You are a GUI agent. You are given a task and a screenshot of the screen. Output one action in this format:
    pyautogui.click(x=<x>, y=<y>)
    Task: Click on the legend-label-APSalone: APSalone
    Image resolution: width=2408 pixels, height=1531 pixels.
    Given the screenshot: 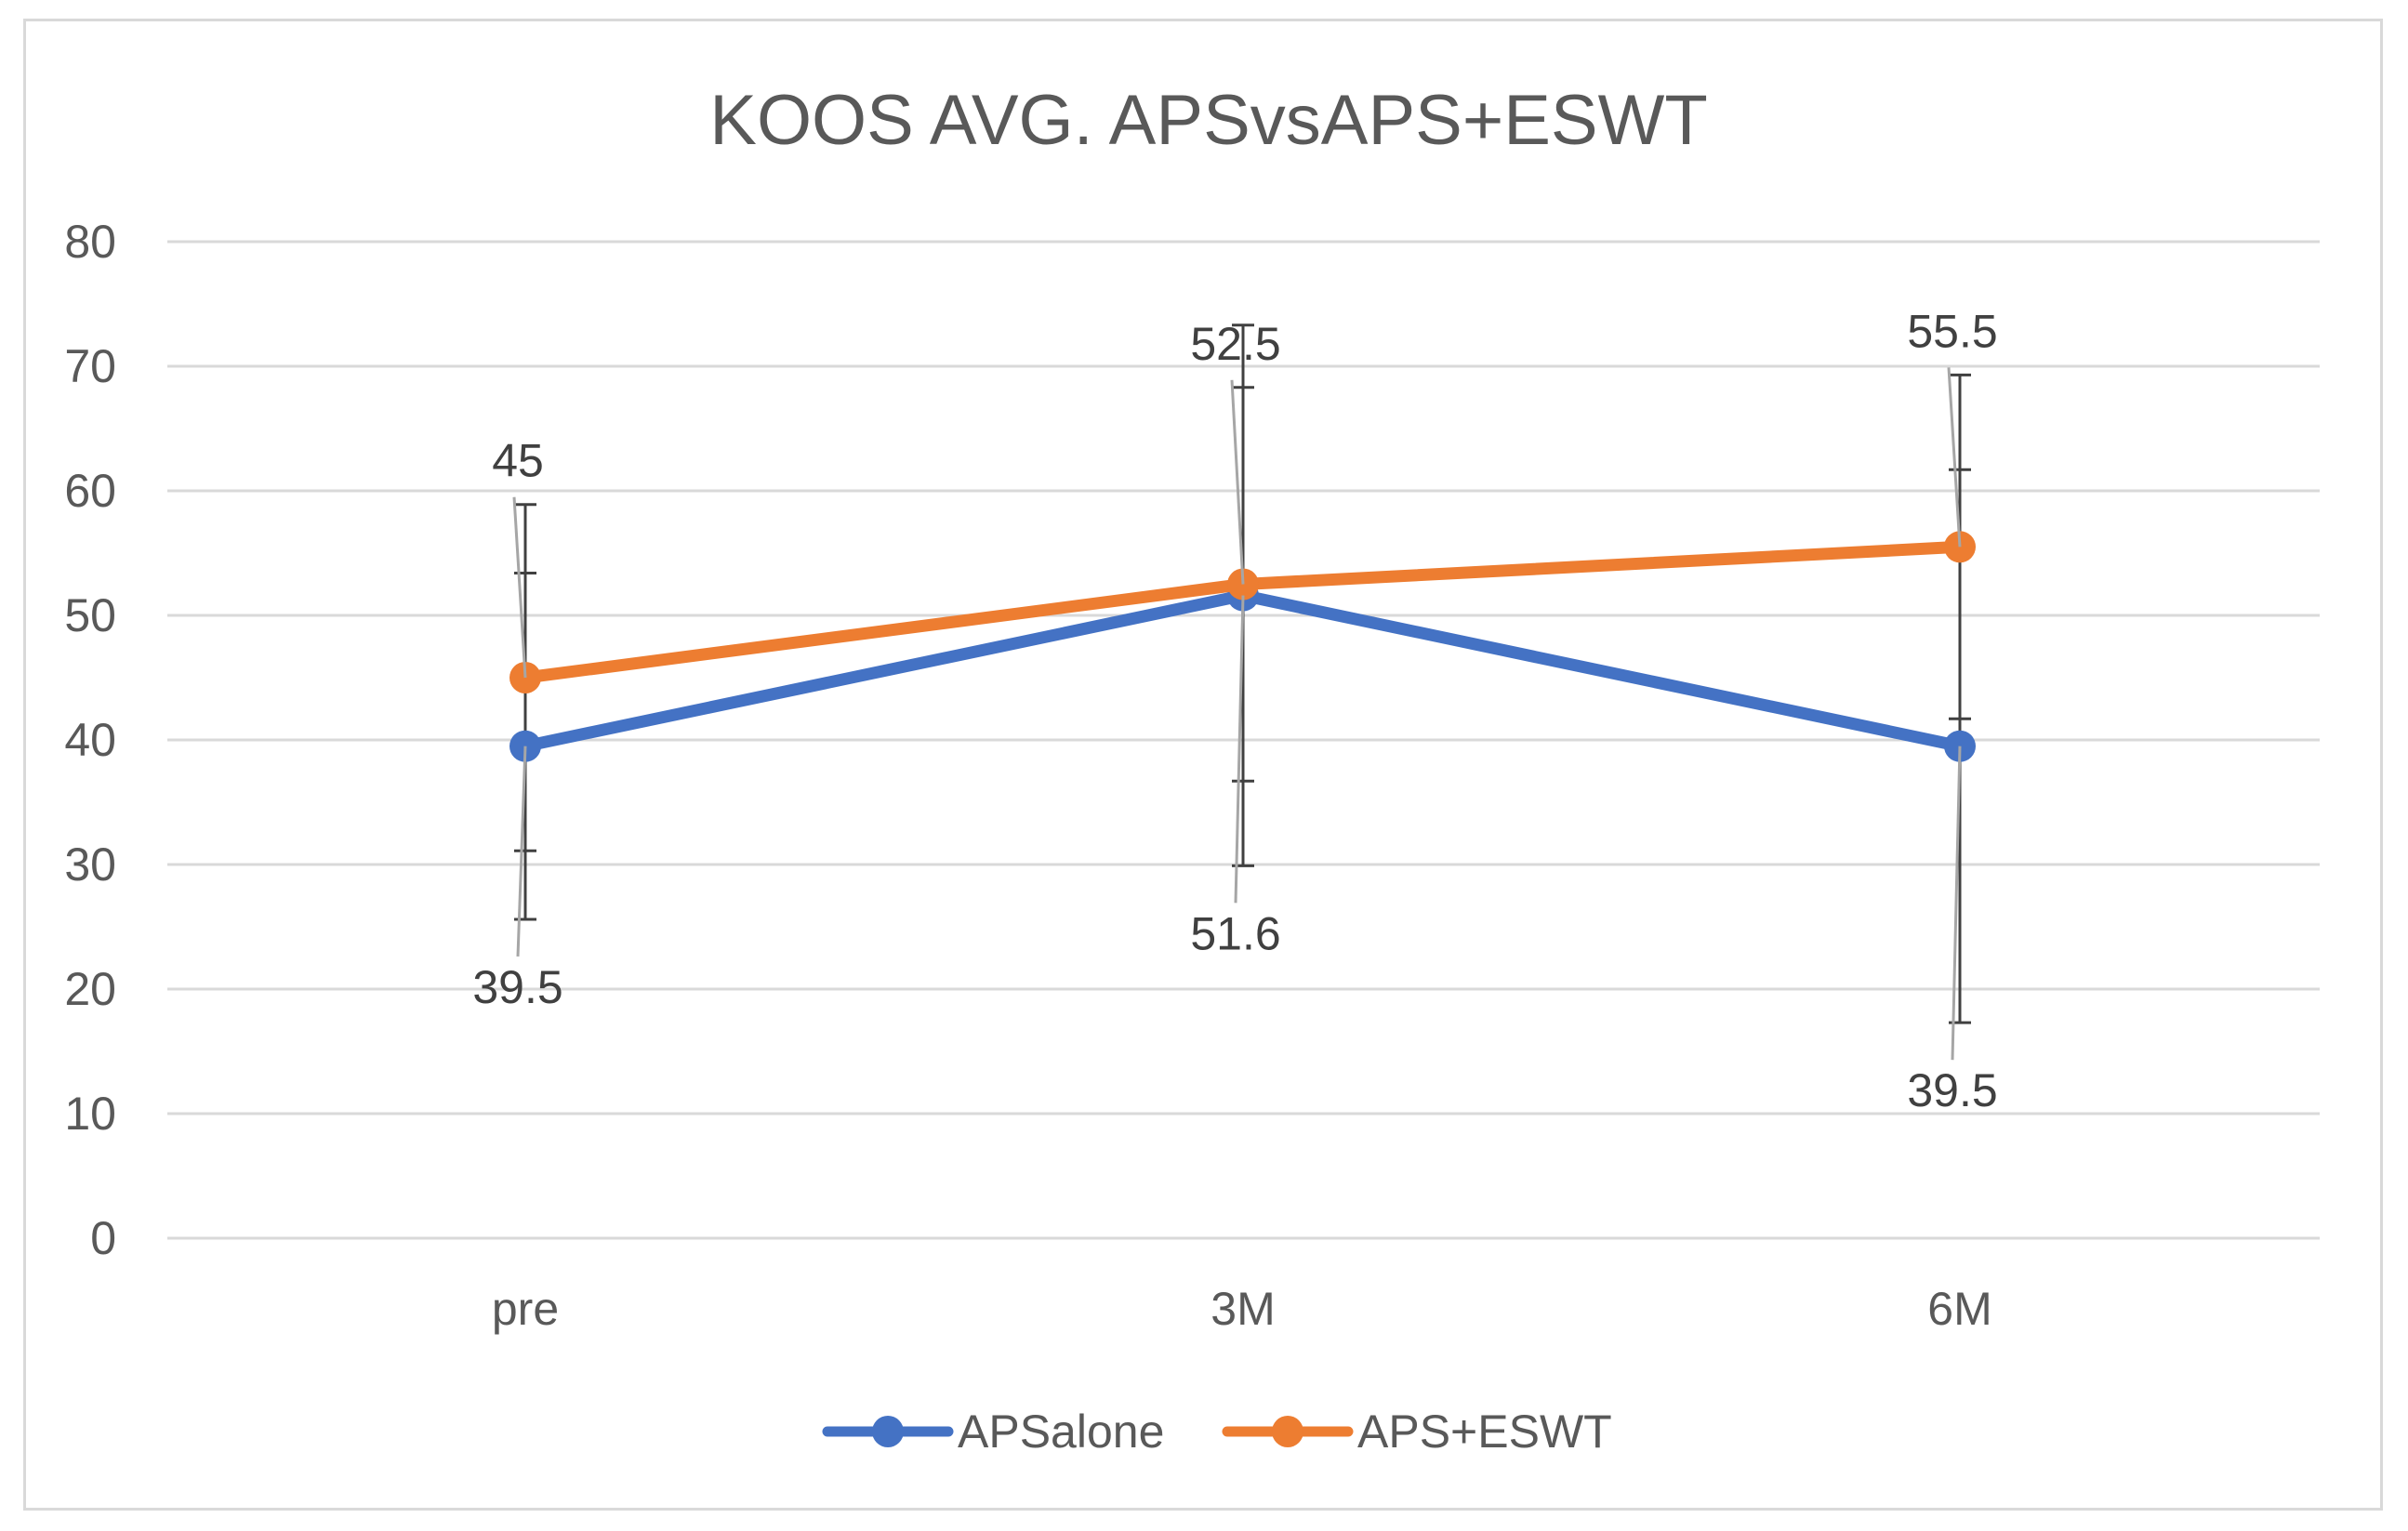 What is the action you would take?
    pyautogui.click(x=1061, y=1432)
    